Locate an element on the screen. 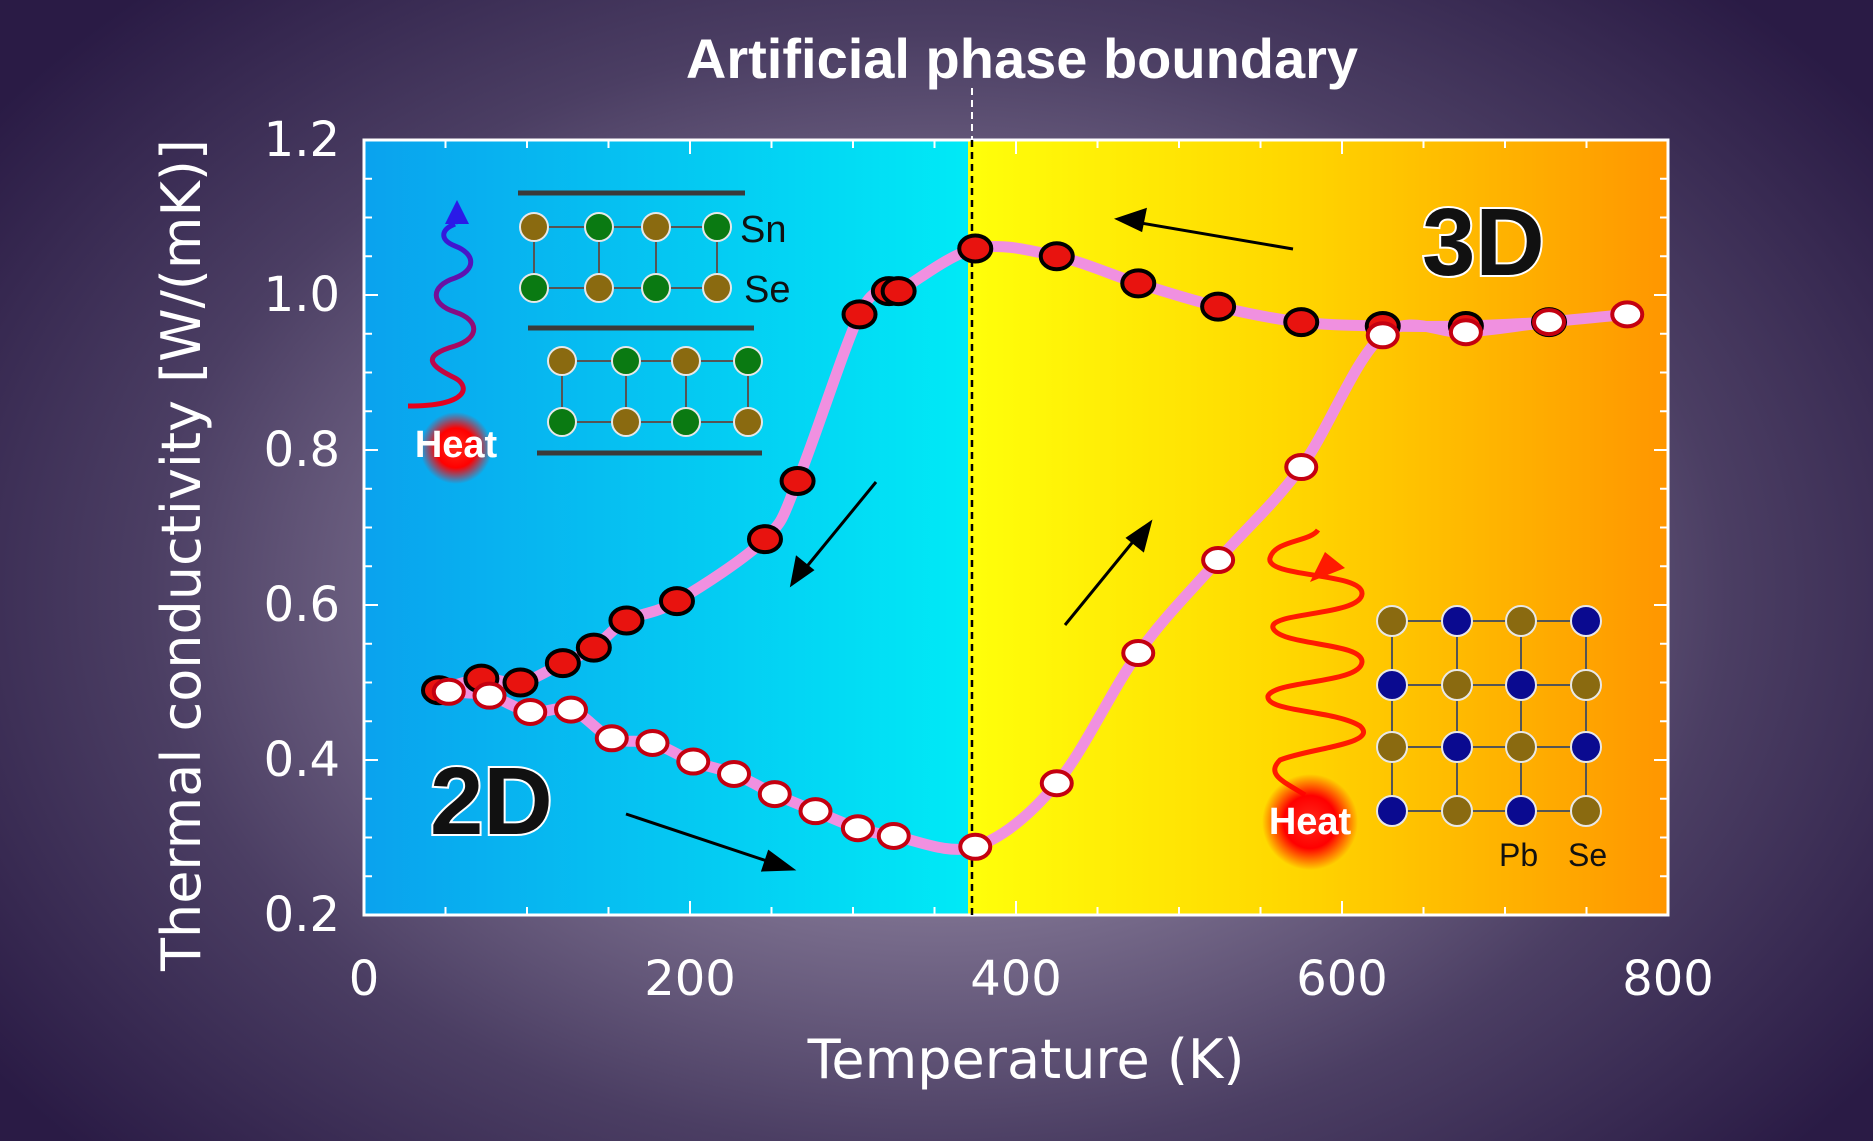 This screenshot has height=1141, width=1873. label-3d: 3D is located at coordinates (1483, 242).